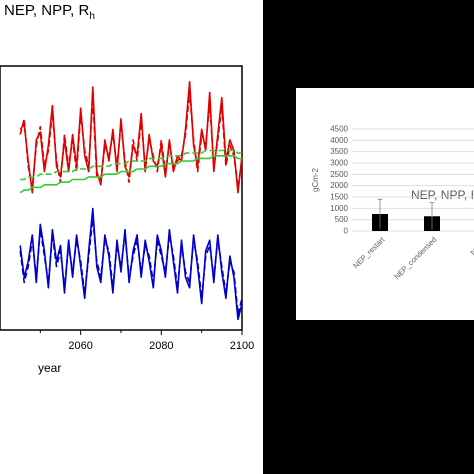 This screenshot has height=474, width=474. I want to click on right-category-label: NPP_r, so click(471, 246).